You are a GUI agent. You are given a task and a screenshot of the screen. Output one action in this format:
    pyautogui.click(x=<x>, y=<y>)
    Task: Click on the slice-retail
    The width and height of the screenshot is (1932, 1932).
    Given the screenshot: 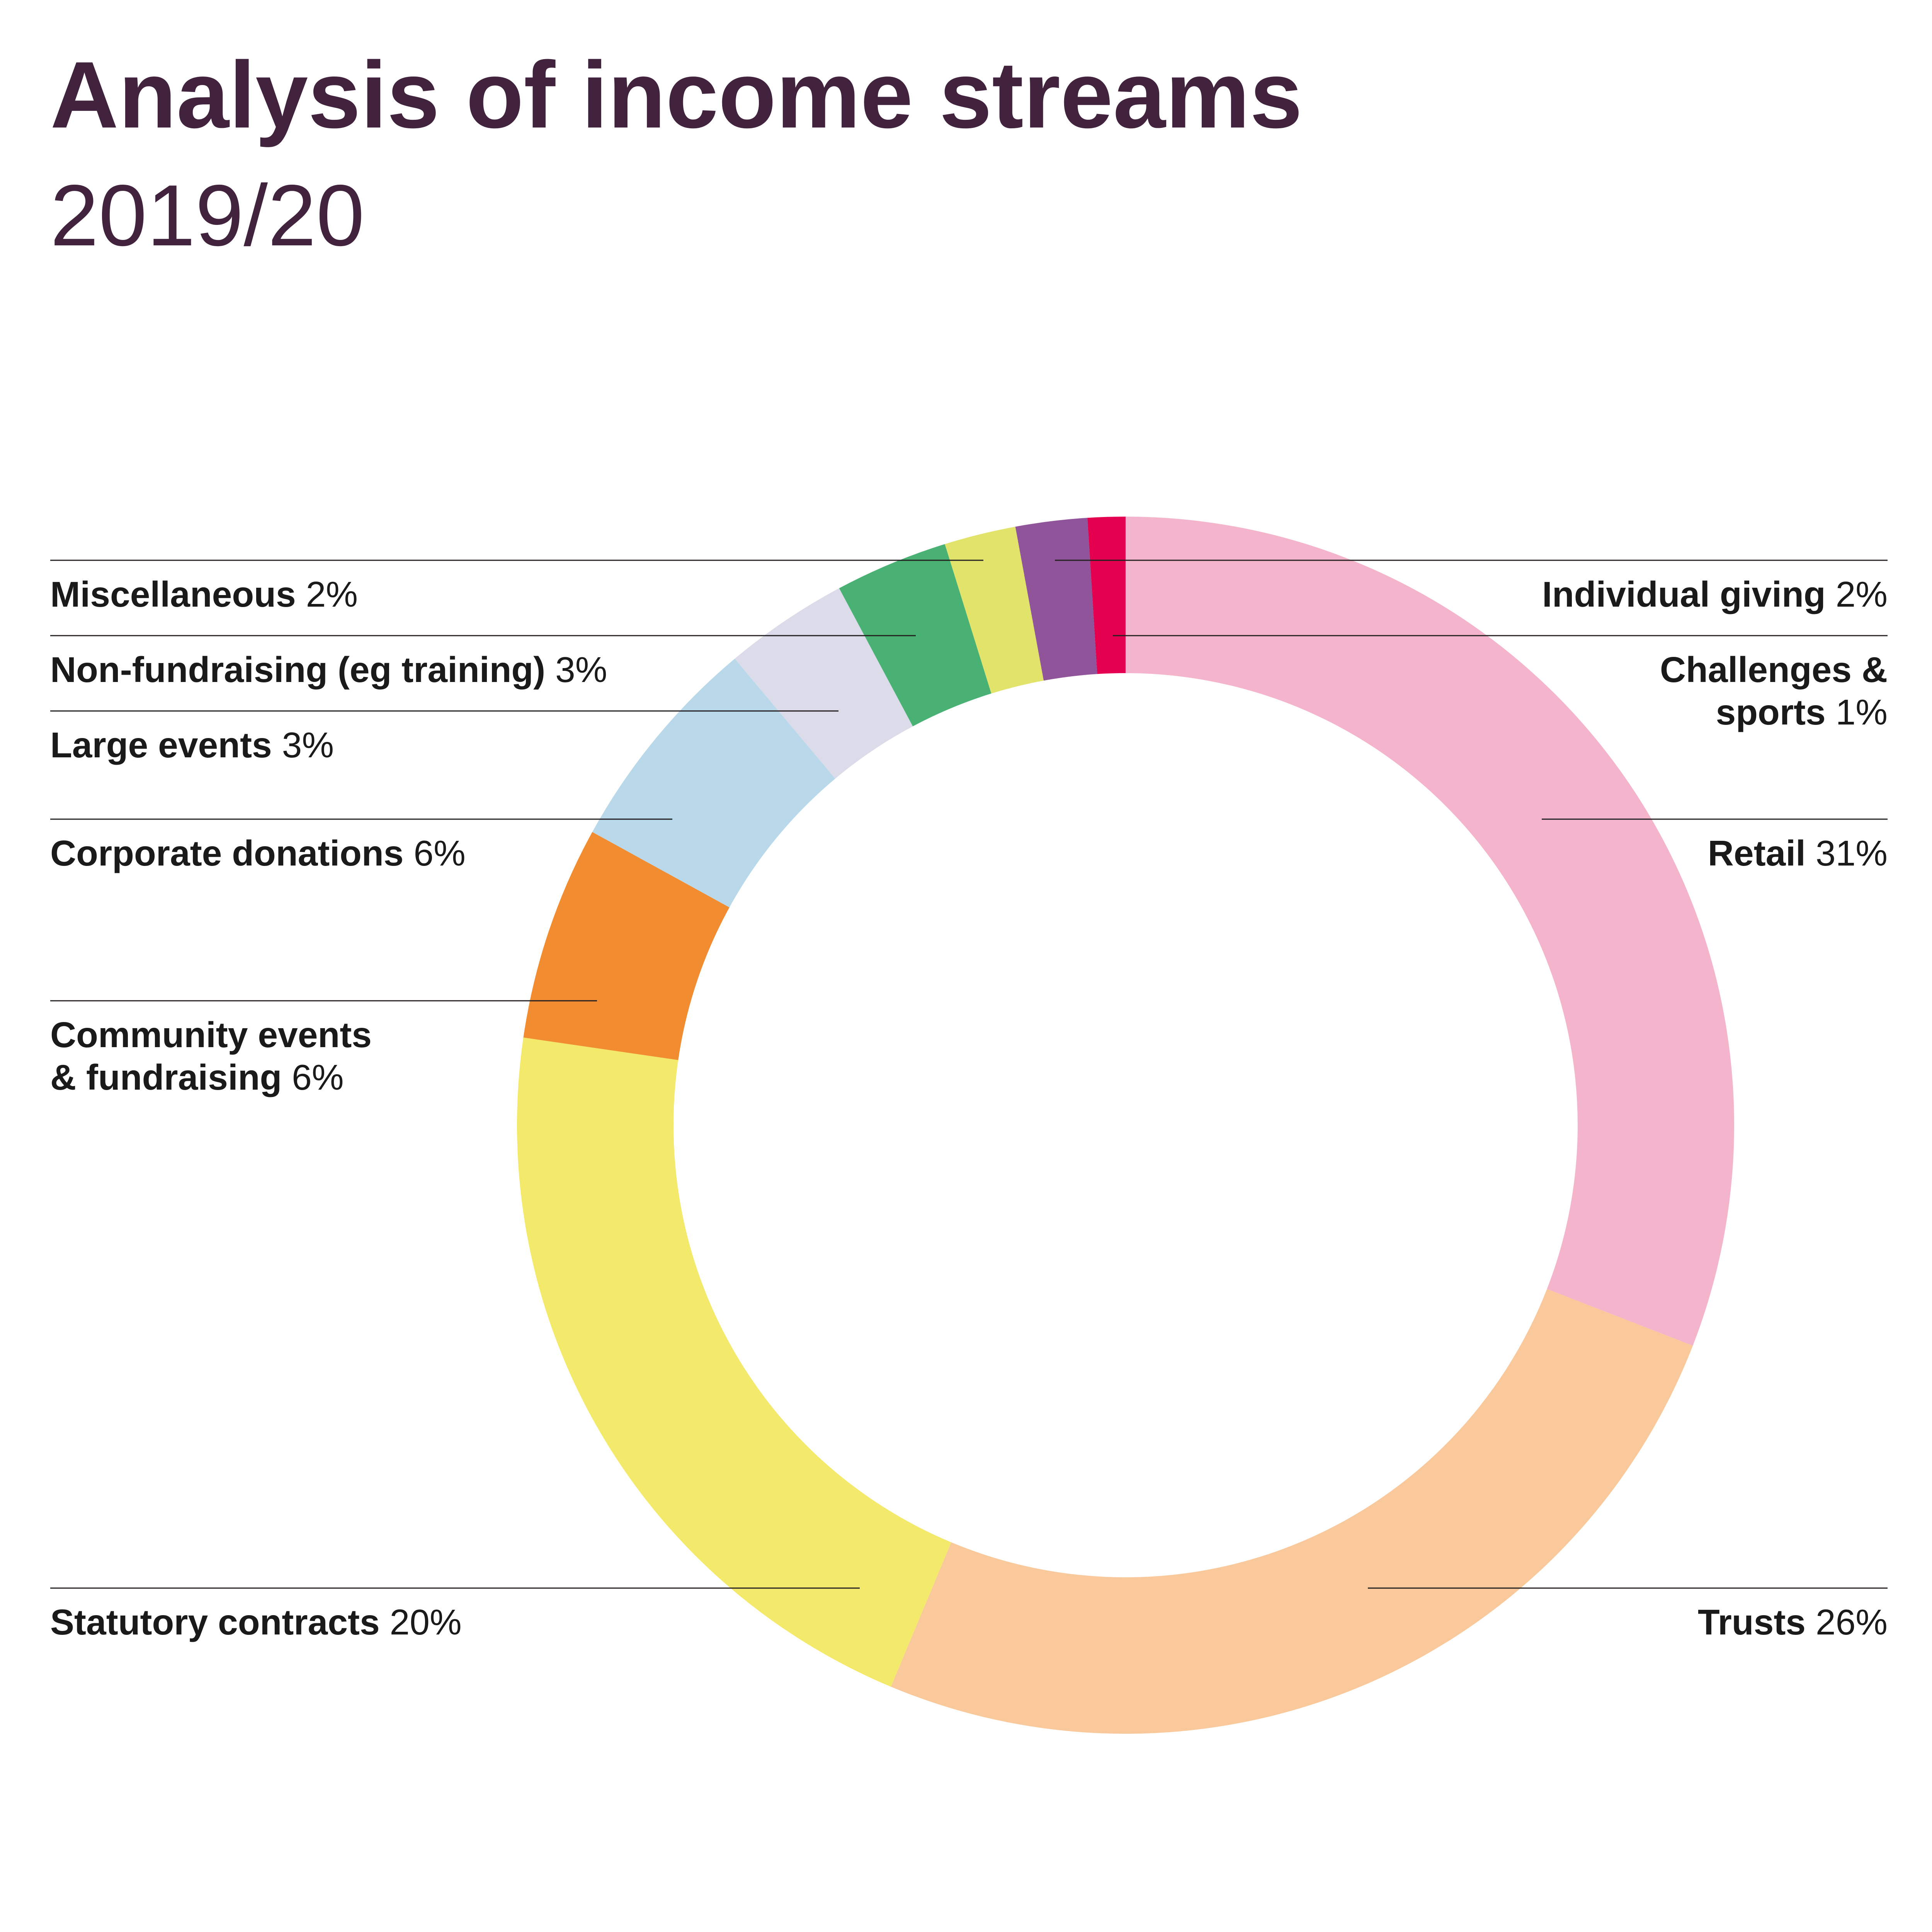 What is the action you would take?
    pyautogui.click(x=1430, y=932)
    